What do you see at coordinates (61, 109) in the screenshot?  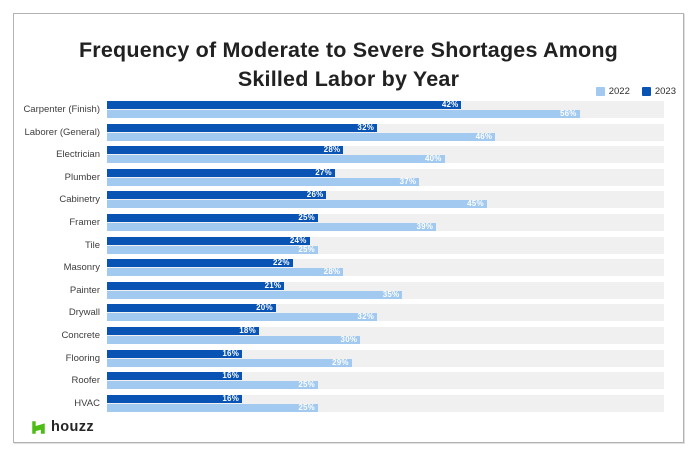 I see `category-label: Carpenter (Finish)` at bounding box center [61, 109].